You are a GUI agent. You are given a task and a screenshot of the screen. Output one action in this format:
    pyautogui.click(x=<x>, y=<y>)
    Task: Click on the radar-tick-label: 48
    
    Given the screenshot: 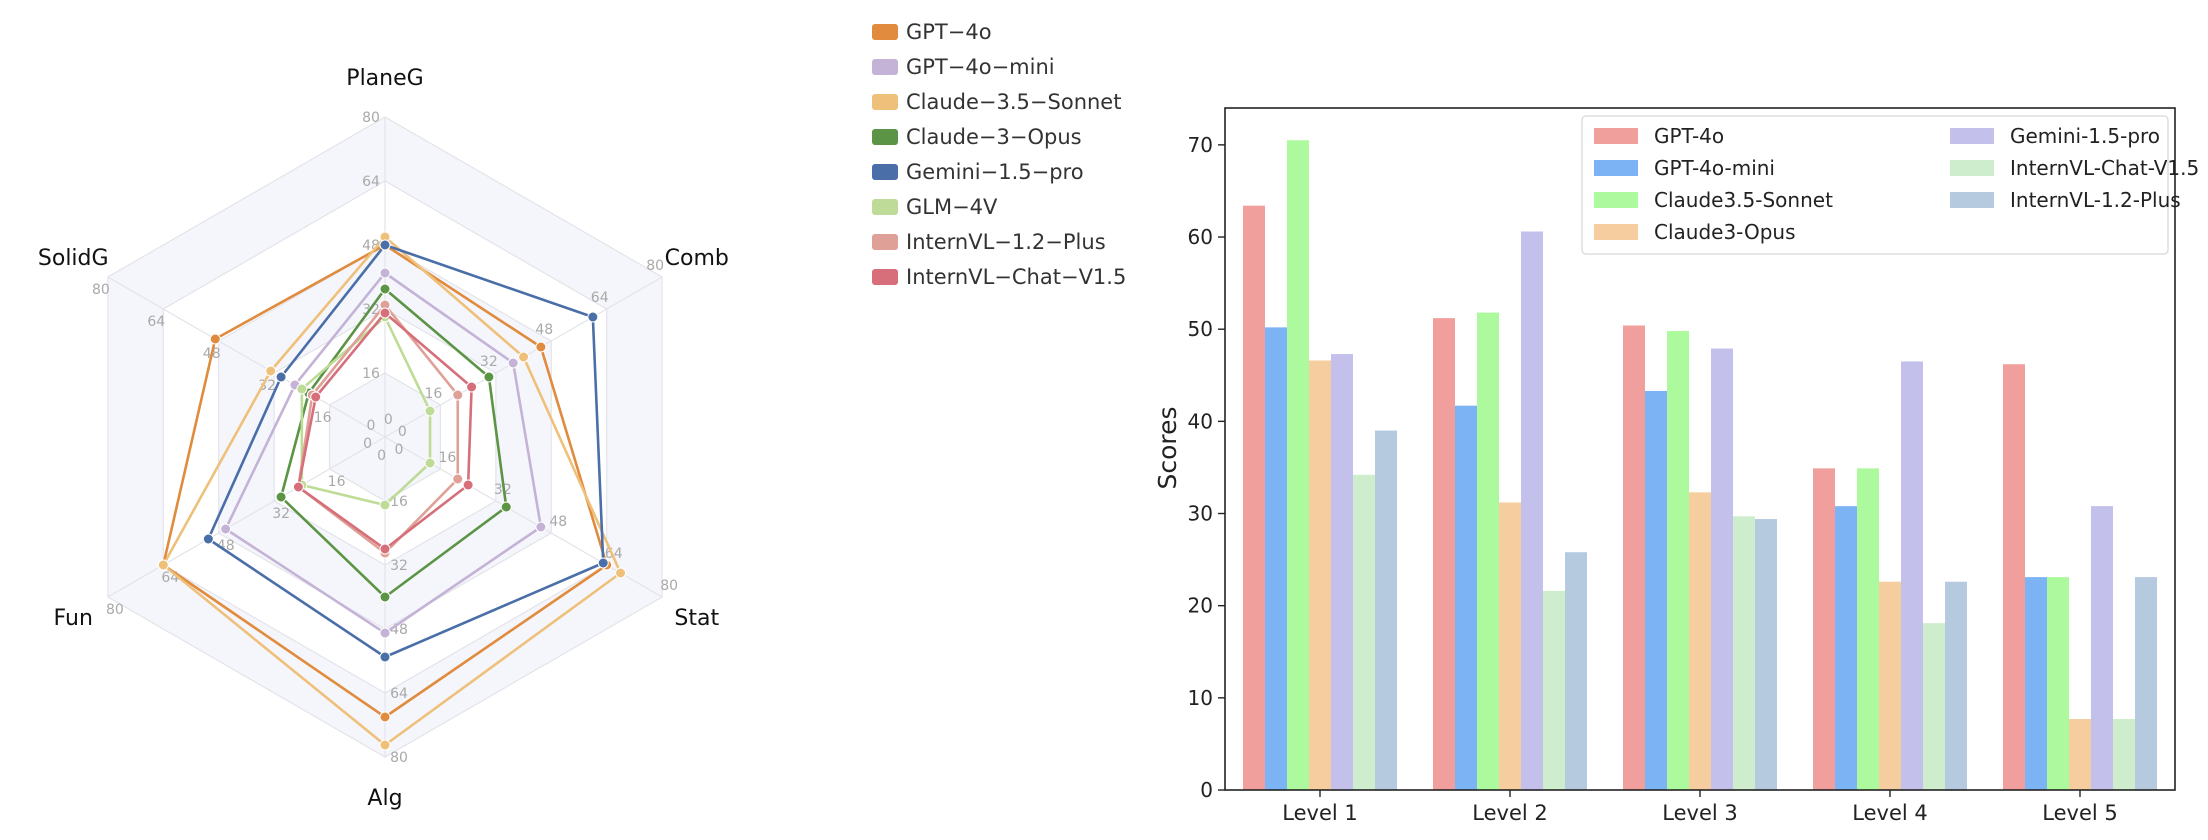 What is the action you would take?
    pyautogui.click(x=544, y=330)
    